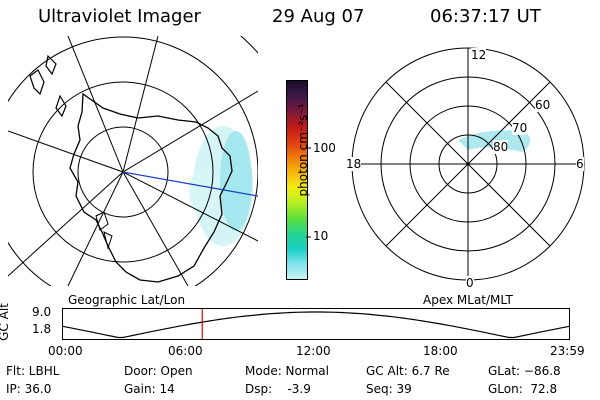 The image size is (600, 400). What do you see at coordinates (520, 128) in the screenshot?
I see `mlat-label-70: 70` at bounding box center [520, 128].